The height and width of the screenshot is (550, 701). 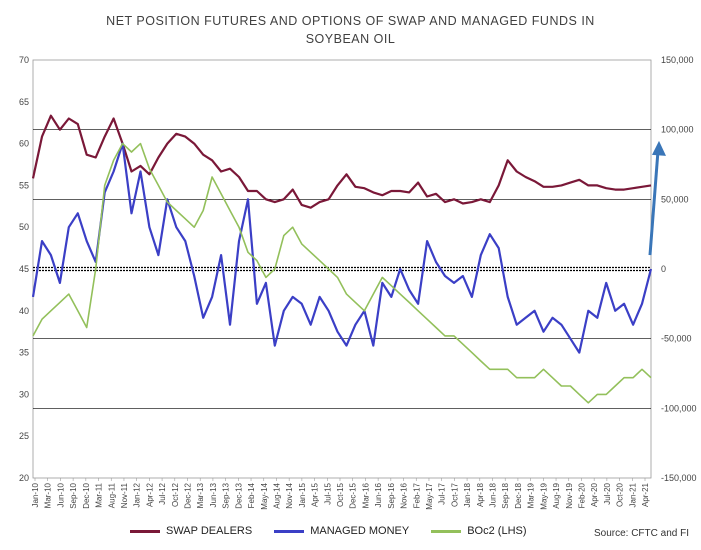 I want to click on trend-arrow-shaft, so click(x=654, y=203).